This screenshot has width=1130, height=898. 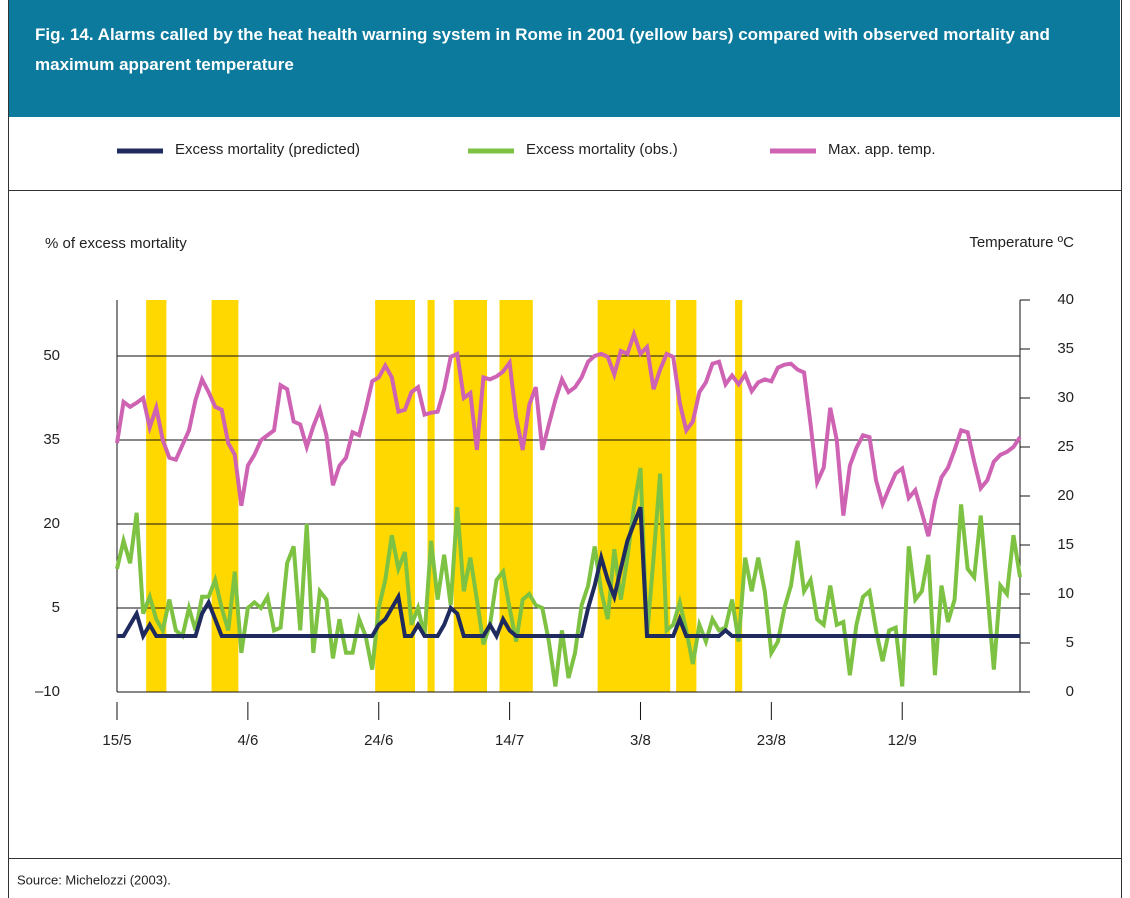 I want to click on y-tick-label: 20, so click(x=51, y=523).